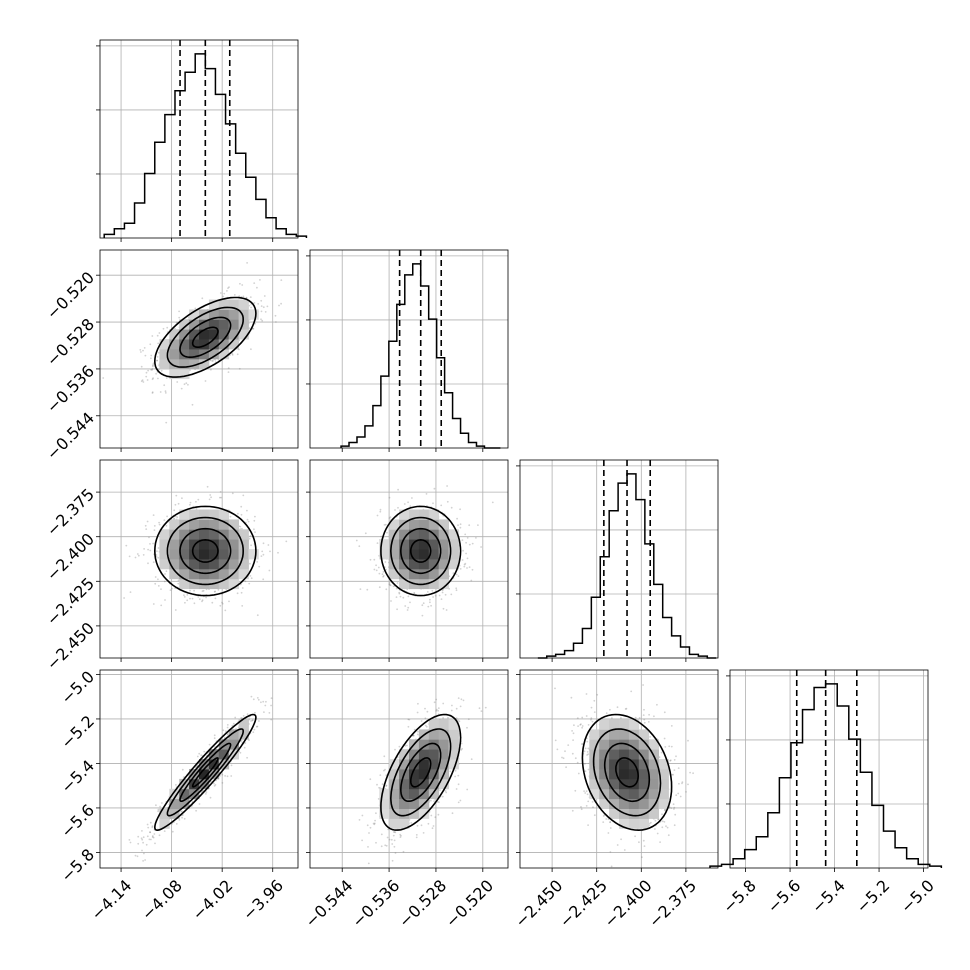  What do you see at coordinates (70, 435) in the screenshot?
I see `y-tick-label: −0.544` at bounding box center [70, 435].